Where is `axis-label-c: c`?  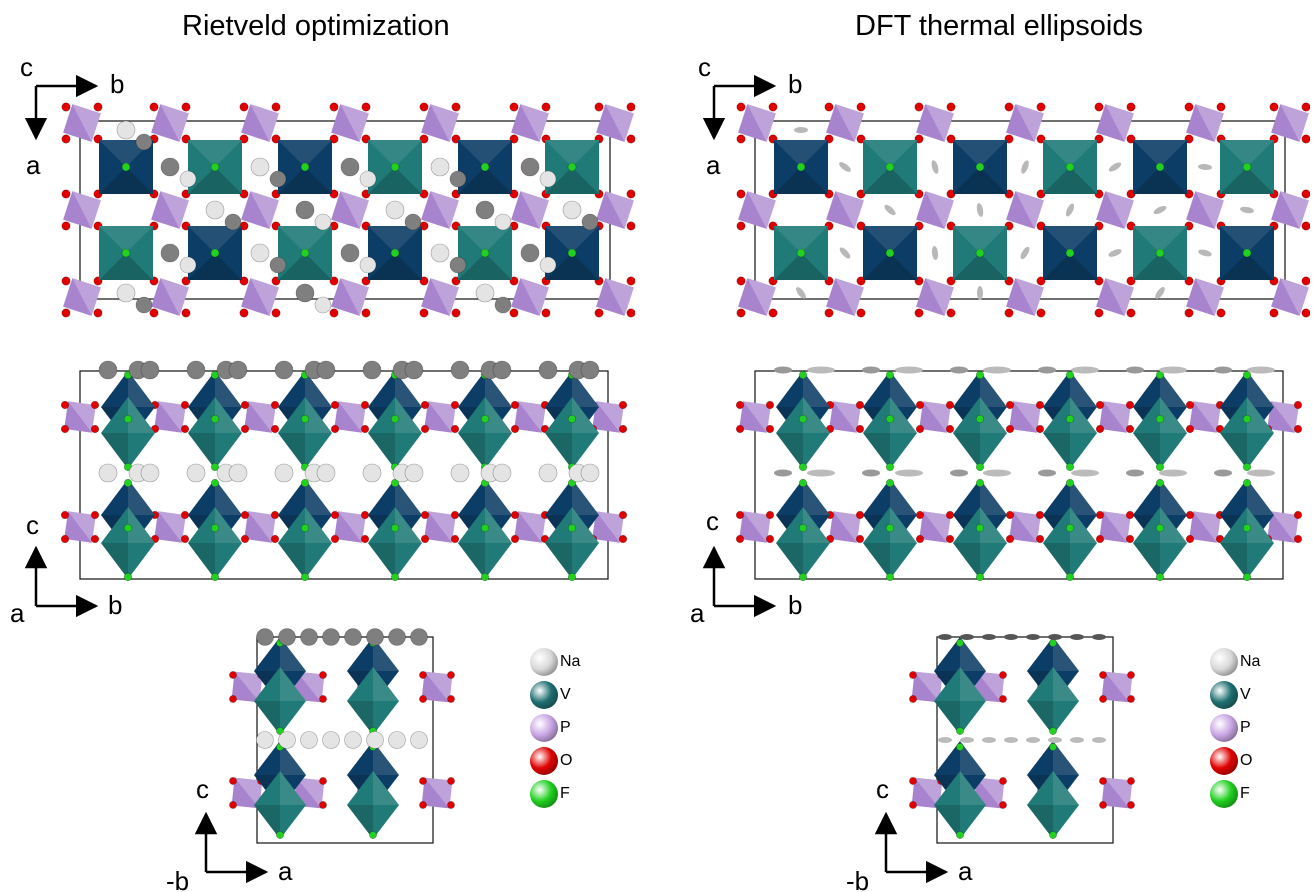
axis-label-c: c is located at coordinates (32, 525).